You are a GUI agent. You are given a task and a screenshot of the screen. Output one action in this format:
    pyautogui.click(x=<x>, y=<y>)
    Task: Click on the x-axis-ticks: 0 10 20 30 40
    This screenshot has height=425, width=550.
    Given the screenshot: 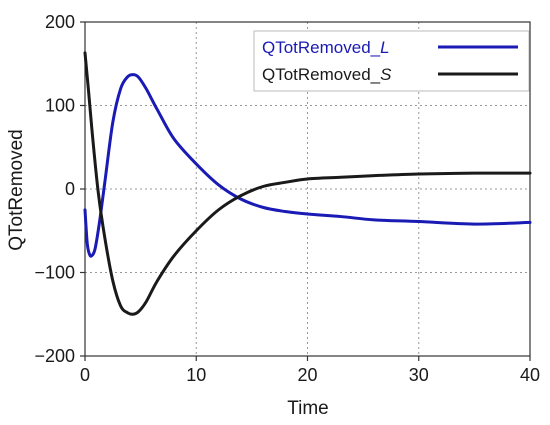 What is the action you would take?
    pyautogui.click(x=310, y=370)
    